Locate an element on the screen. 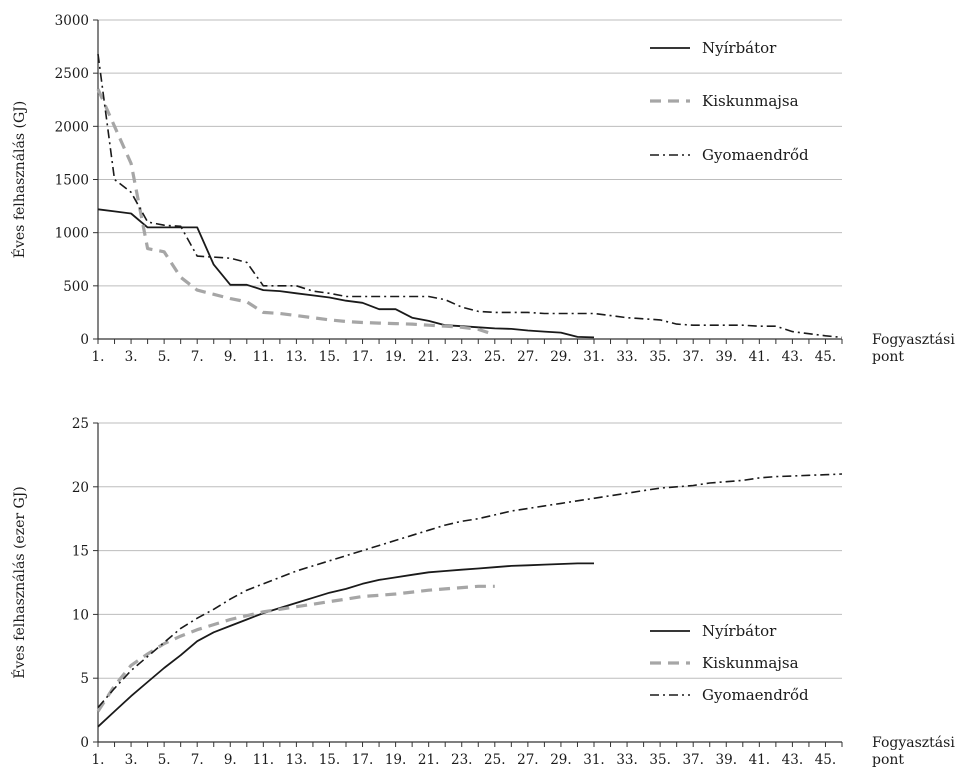  y-tick-label: 3000 is located at coordinates (72, 21).